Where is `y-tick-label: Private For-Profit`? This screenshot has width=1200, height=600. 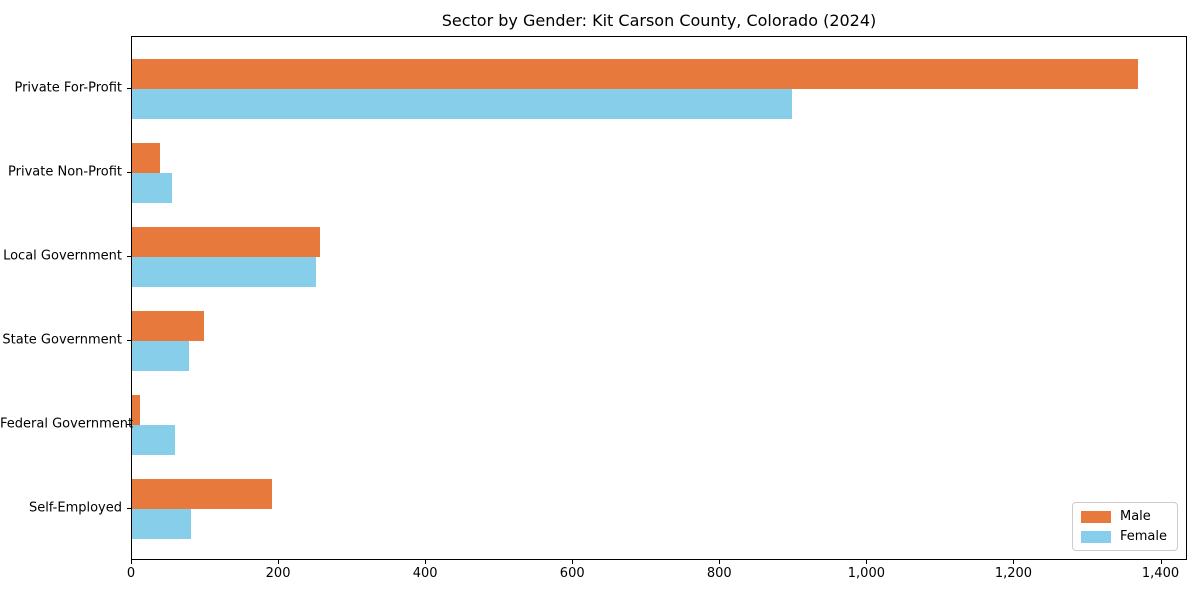 y-tick-label: Private For-Profit is located at coordinates (68, 88).